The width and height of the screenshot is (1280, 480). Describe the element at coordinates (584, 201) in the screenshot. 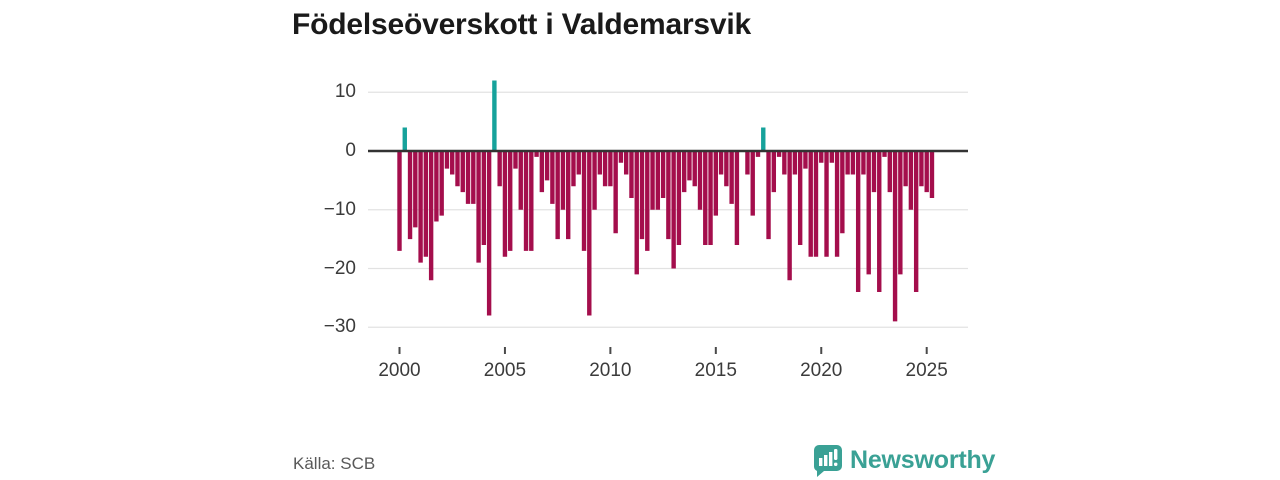

I see `bar-2008Q4` at that location.